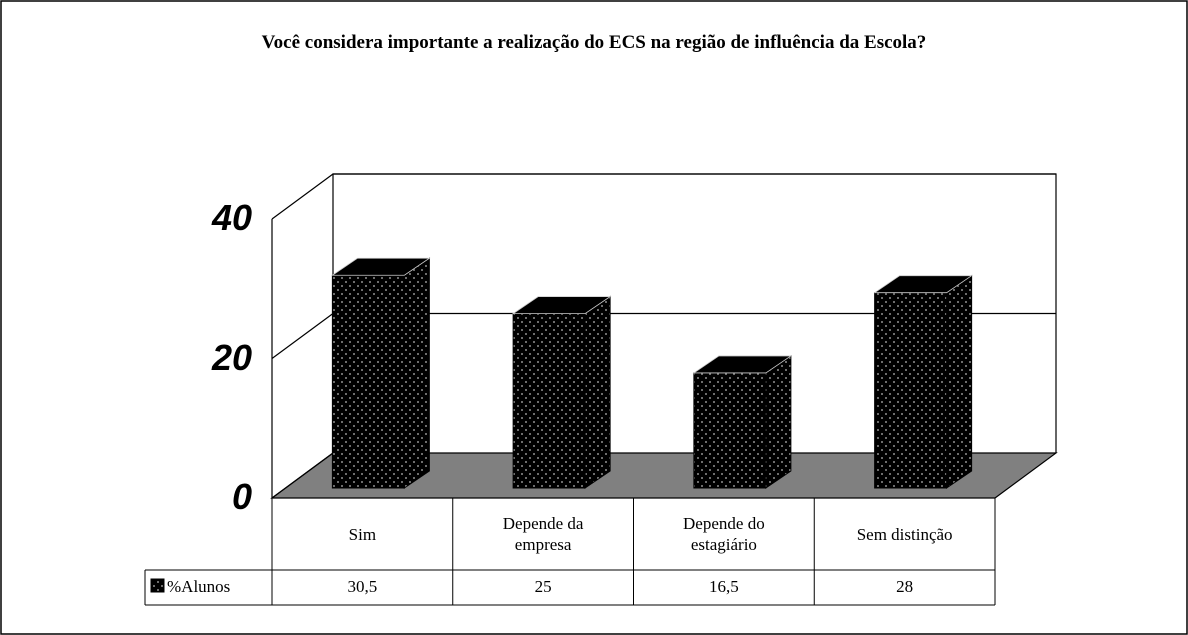 Image resolution: width=1188 pixels, height=635 pixels. I want to click on category-label: Depende do estagiário, so click(724, 534).